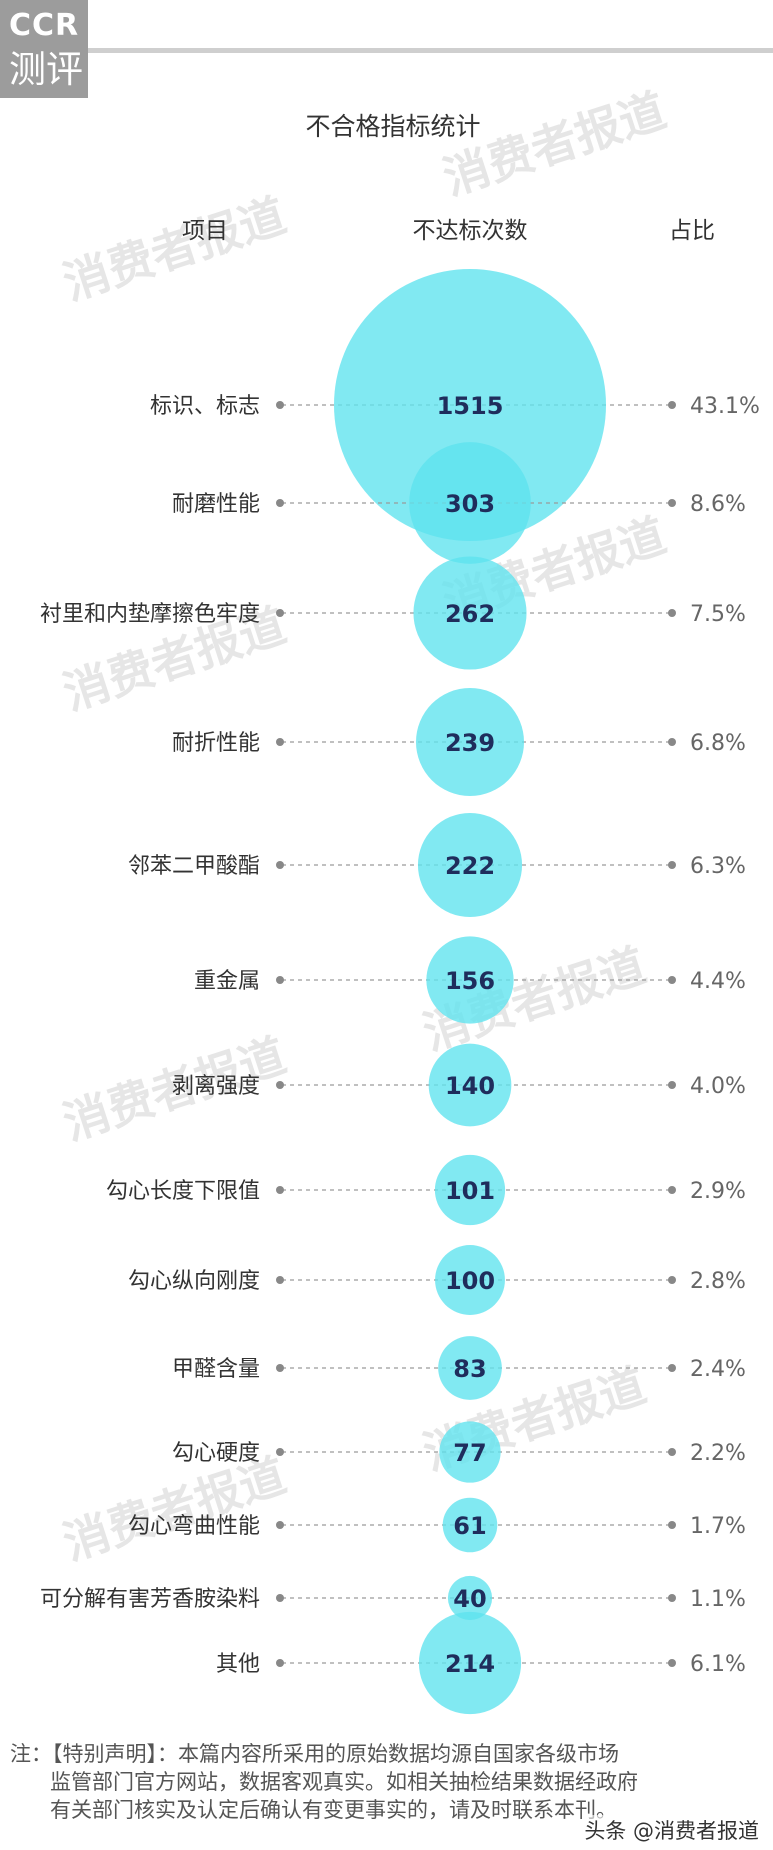 The image size is (773, 1850). Describe the element at coordinates (718, 1526) in the screenshot. I see `share-label: 1.7%` at that location.